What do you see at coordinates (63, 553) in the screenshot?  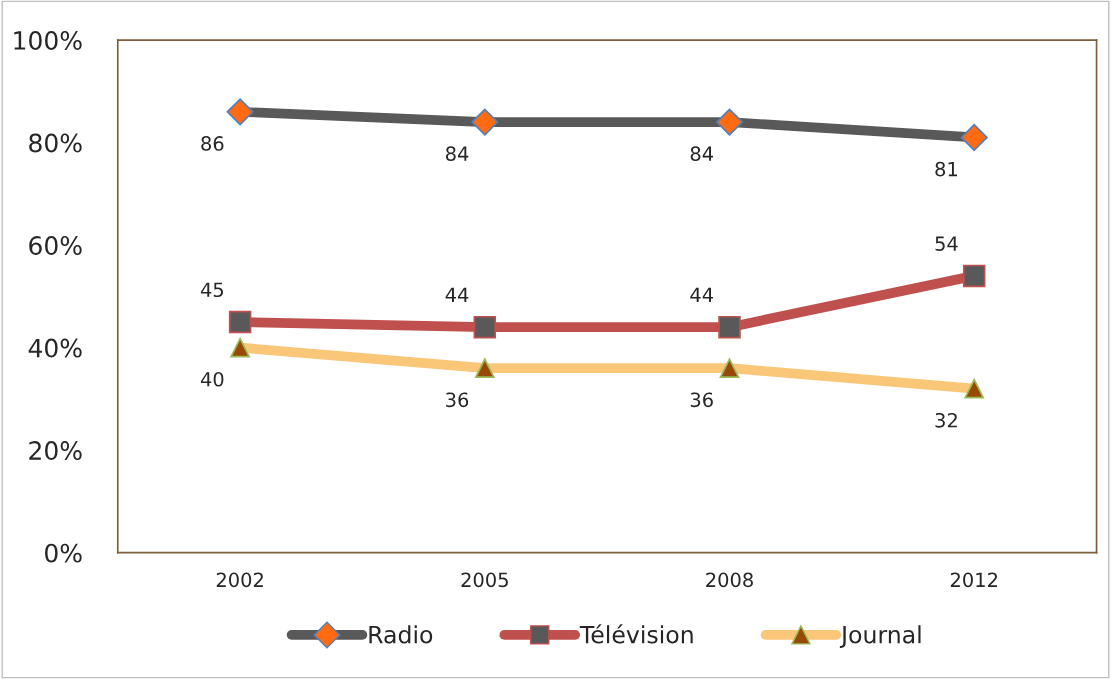 I see `y-tick-label: 0%` at bounding box center [63, 553].